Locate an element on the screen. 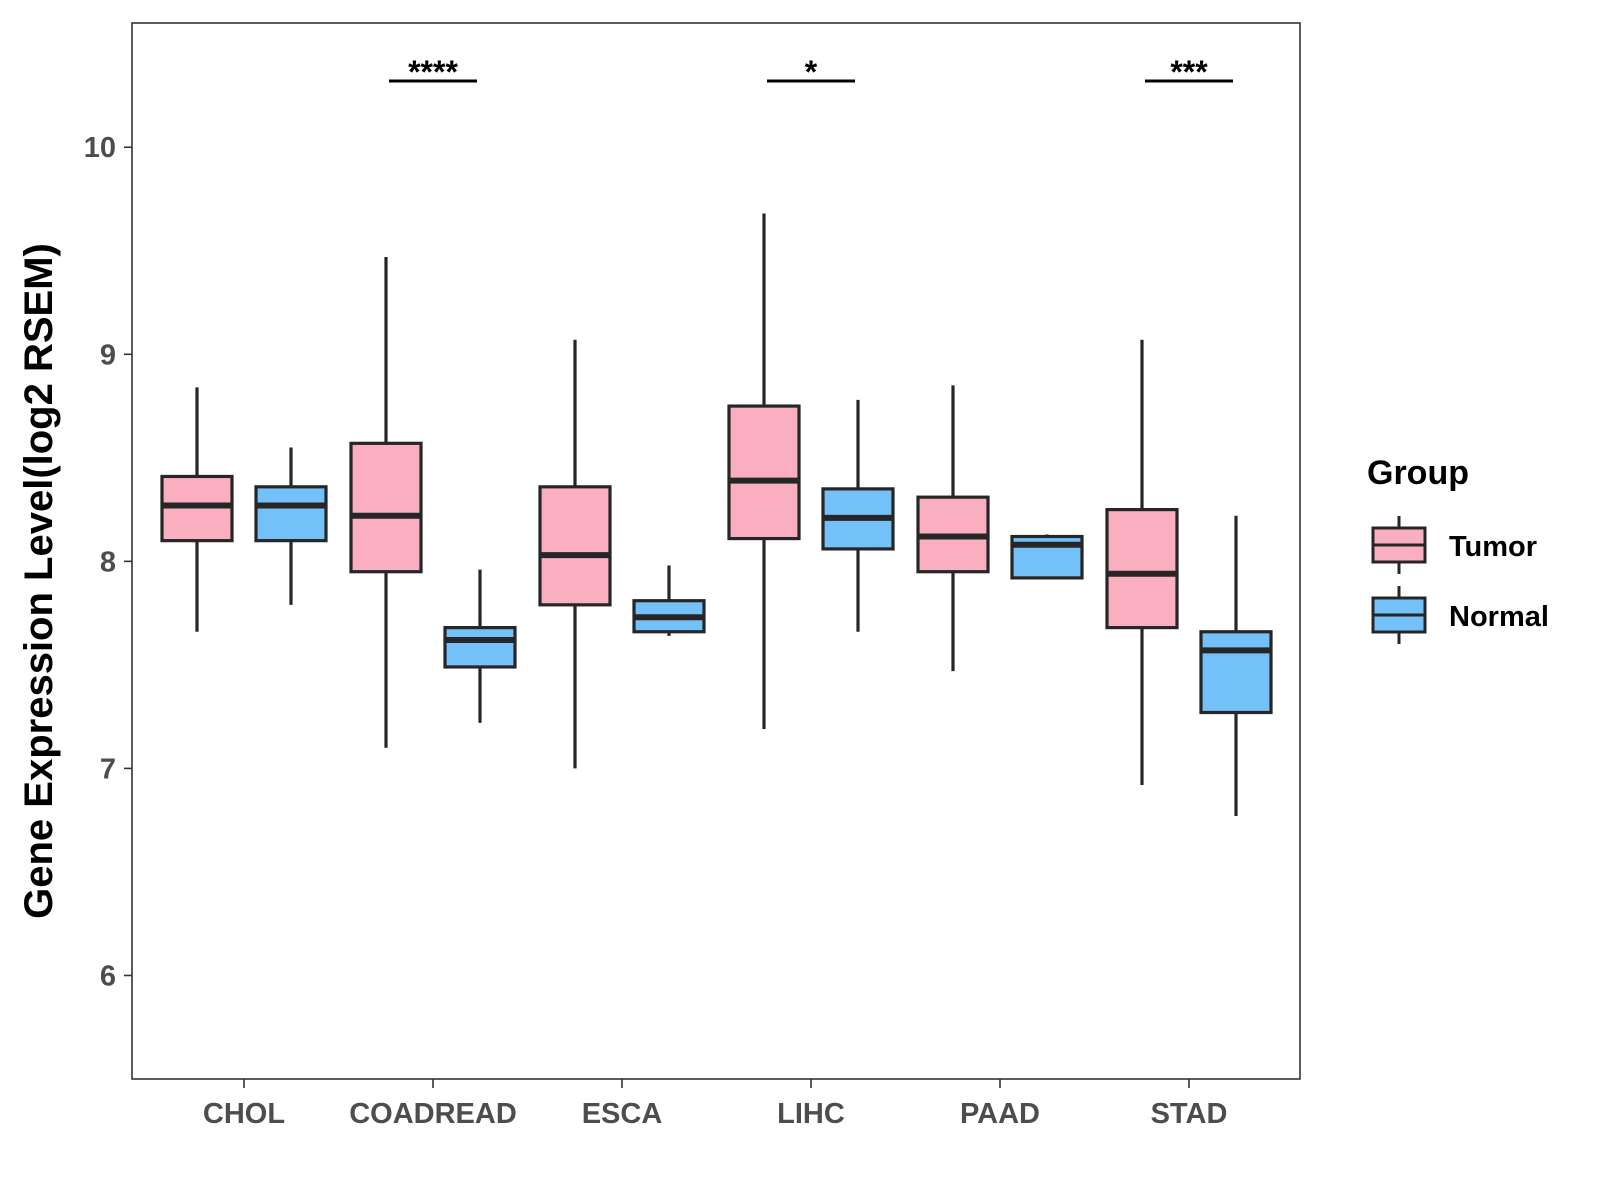 The width and height of the screenshot is (1600, 1200). legend: Group Tumor Normal is located at coordinates (1458, 549).